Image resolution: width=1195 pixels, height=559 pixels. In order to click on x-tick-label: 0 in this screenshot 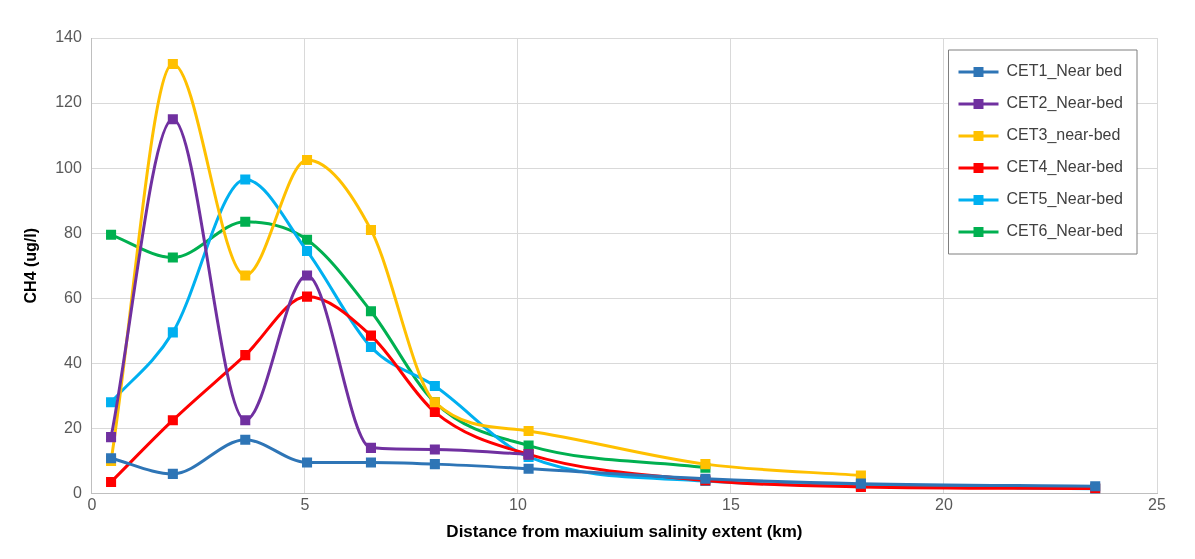, I will do `click(92, 505)`.